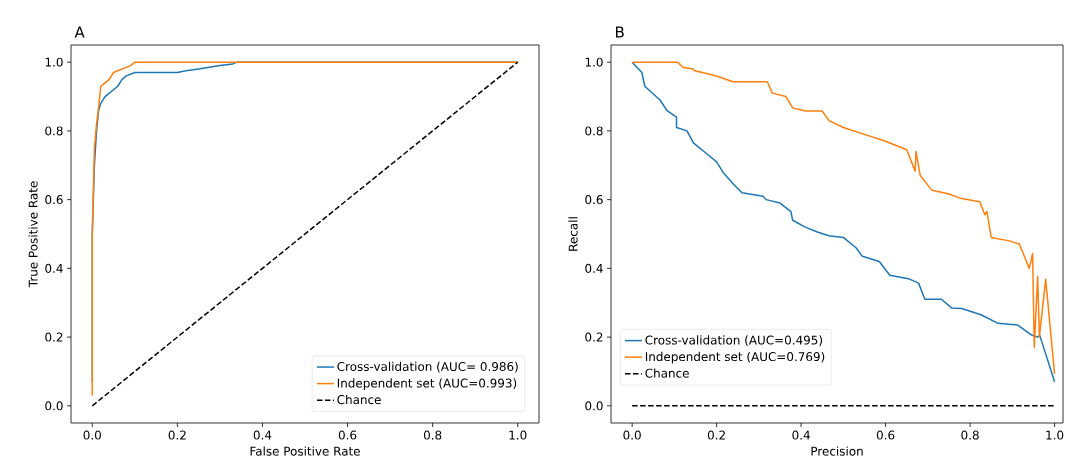  Describe the element at coordinates (33, 234) in the screenshot. I see `y-axis-title: True Positive Rate` at that location.